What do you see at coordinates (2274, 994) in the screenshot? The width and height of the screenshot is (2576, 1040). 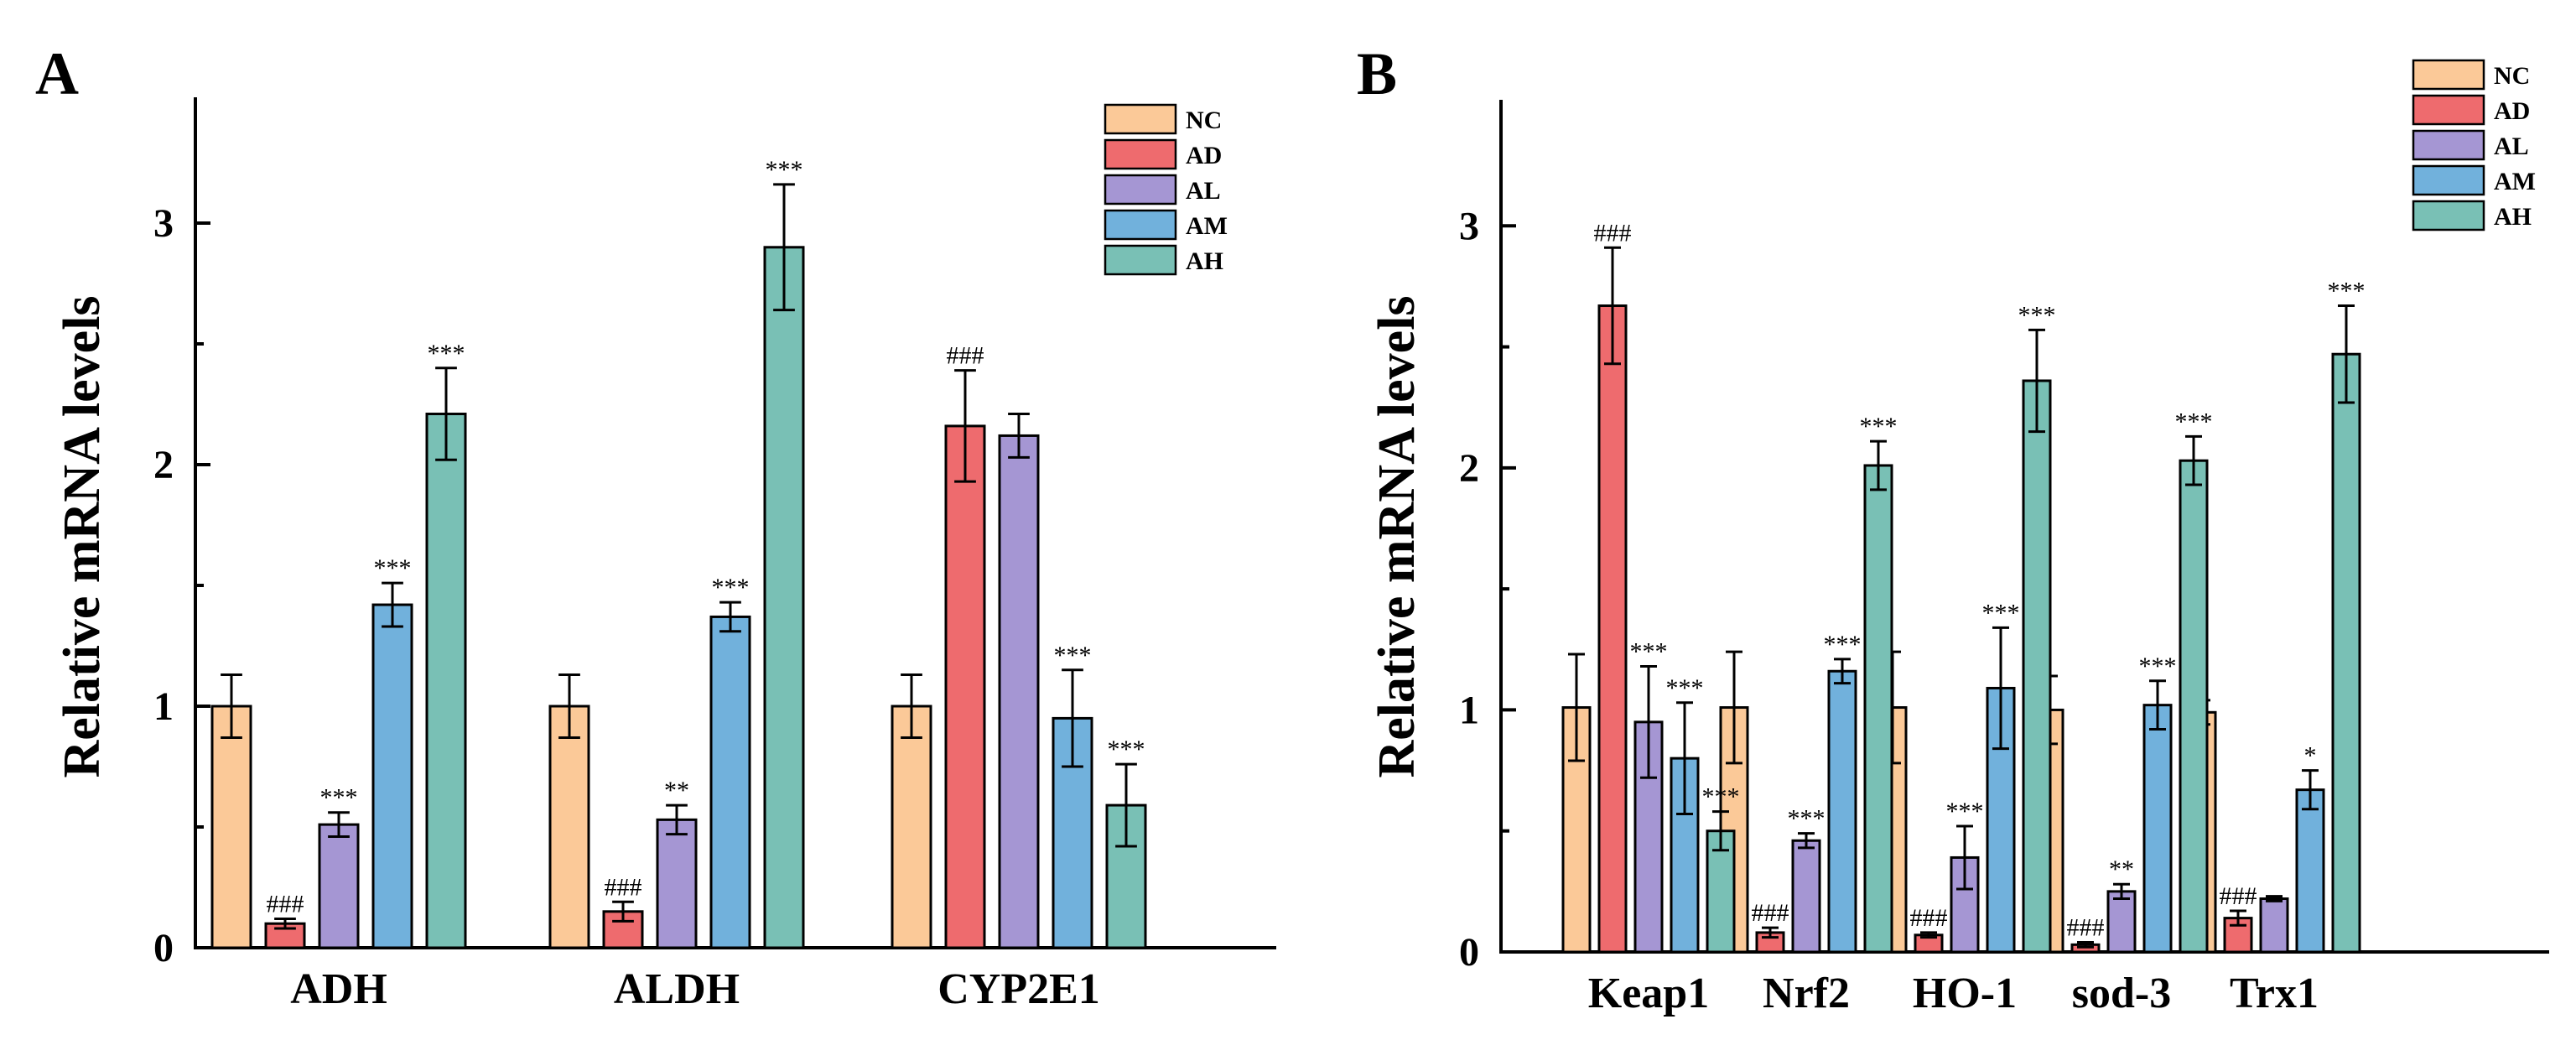 I see `panel-b-x-tick-label: Trx1` at bounding box center [2274, 994].